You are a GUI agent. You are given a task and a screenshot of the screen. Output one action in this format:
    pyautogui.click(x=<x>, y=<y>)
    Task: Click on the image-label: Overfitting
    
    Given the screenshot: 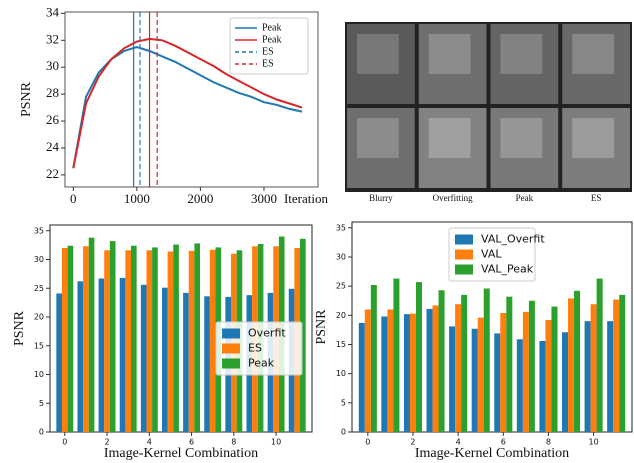 What is the action you would take?
    pyautogui.click(x=453, y=198)
    